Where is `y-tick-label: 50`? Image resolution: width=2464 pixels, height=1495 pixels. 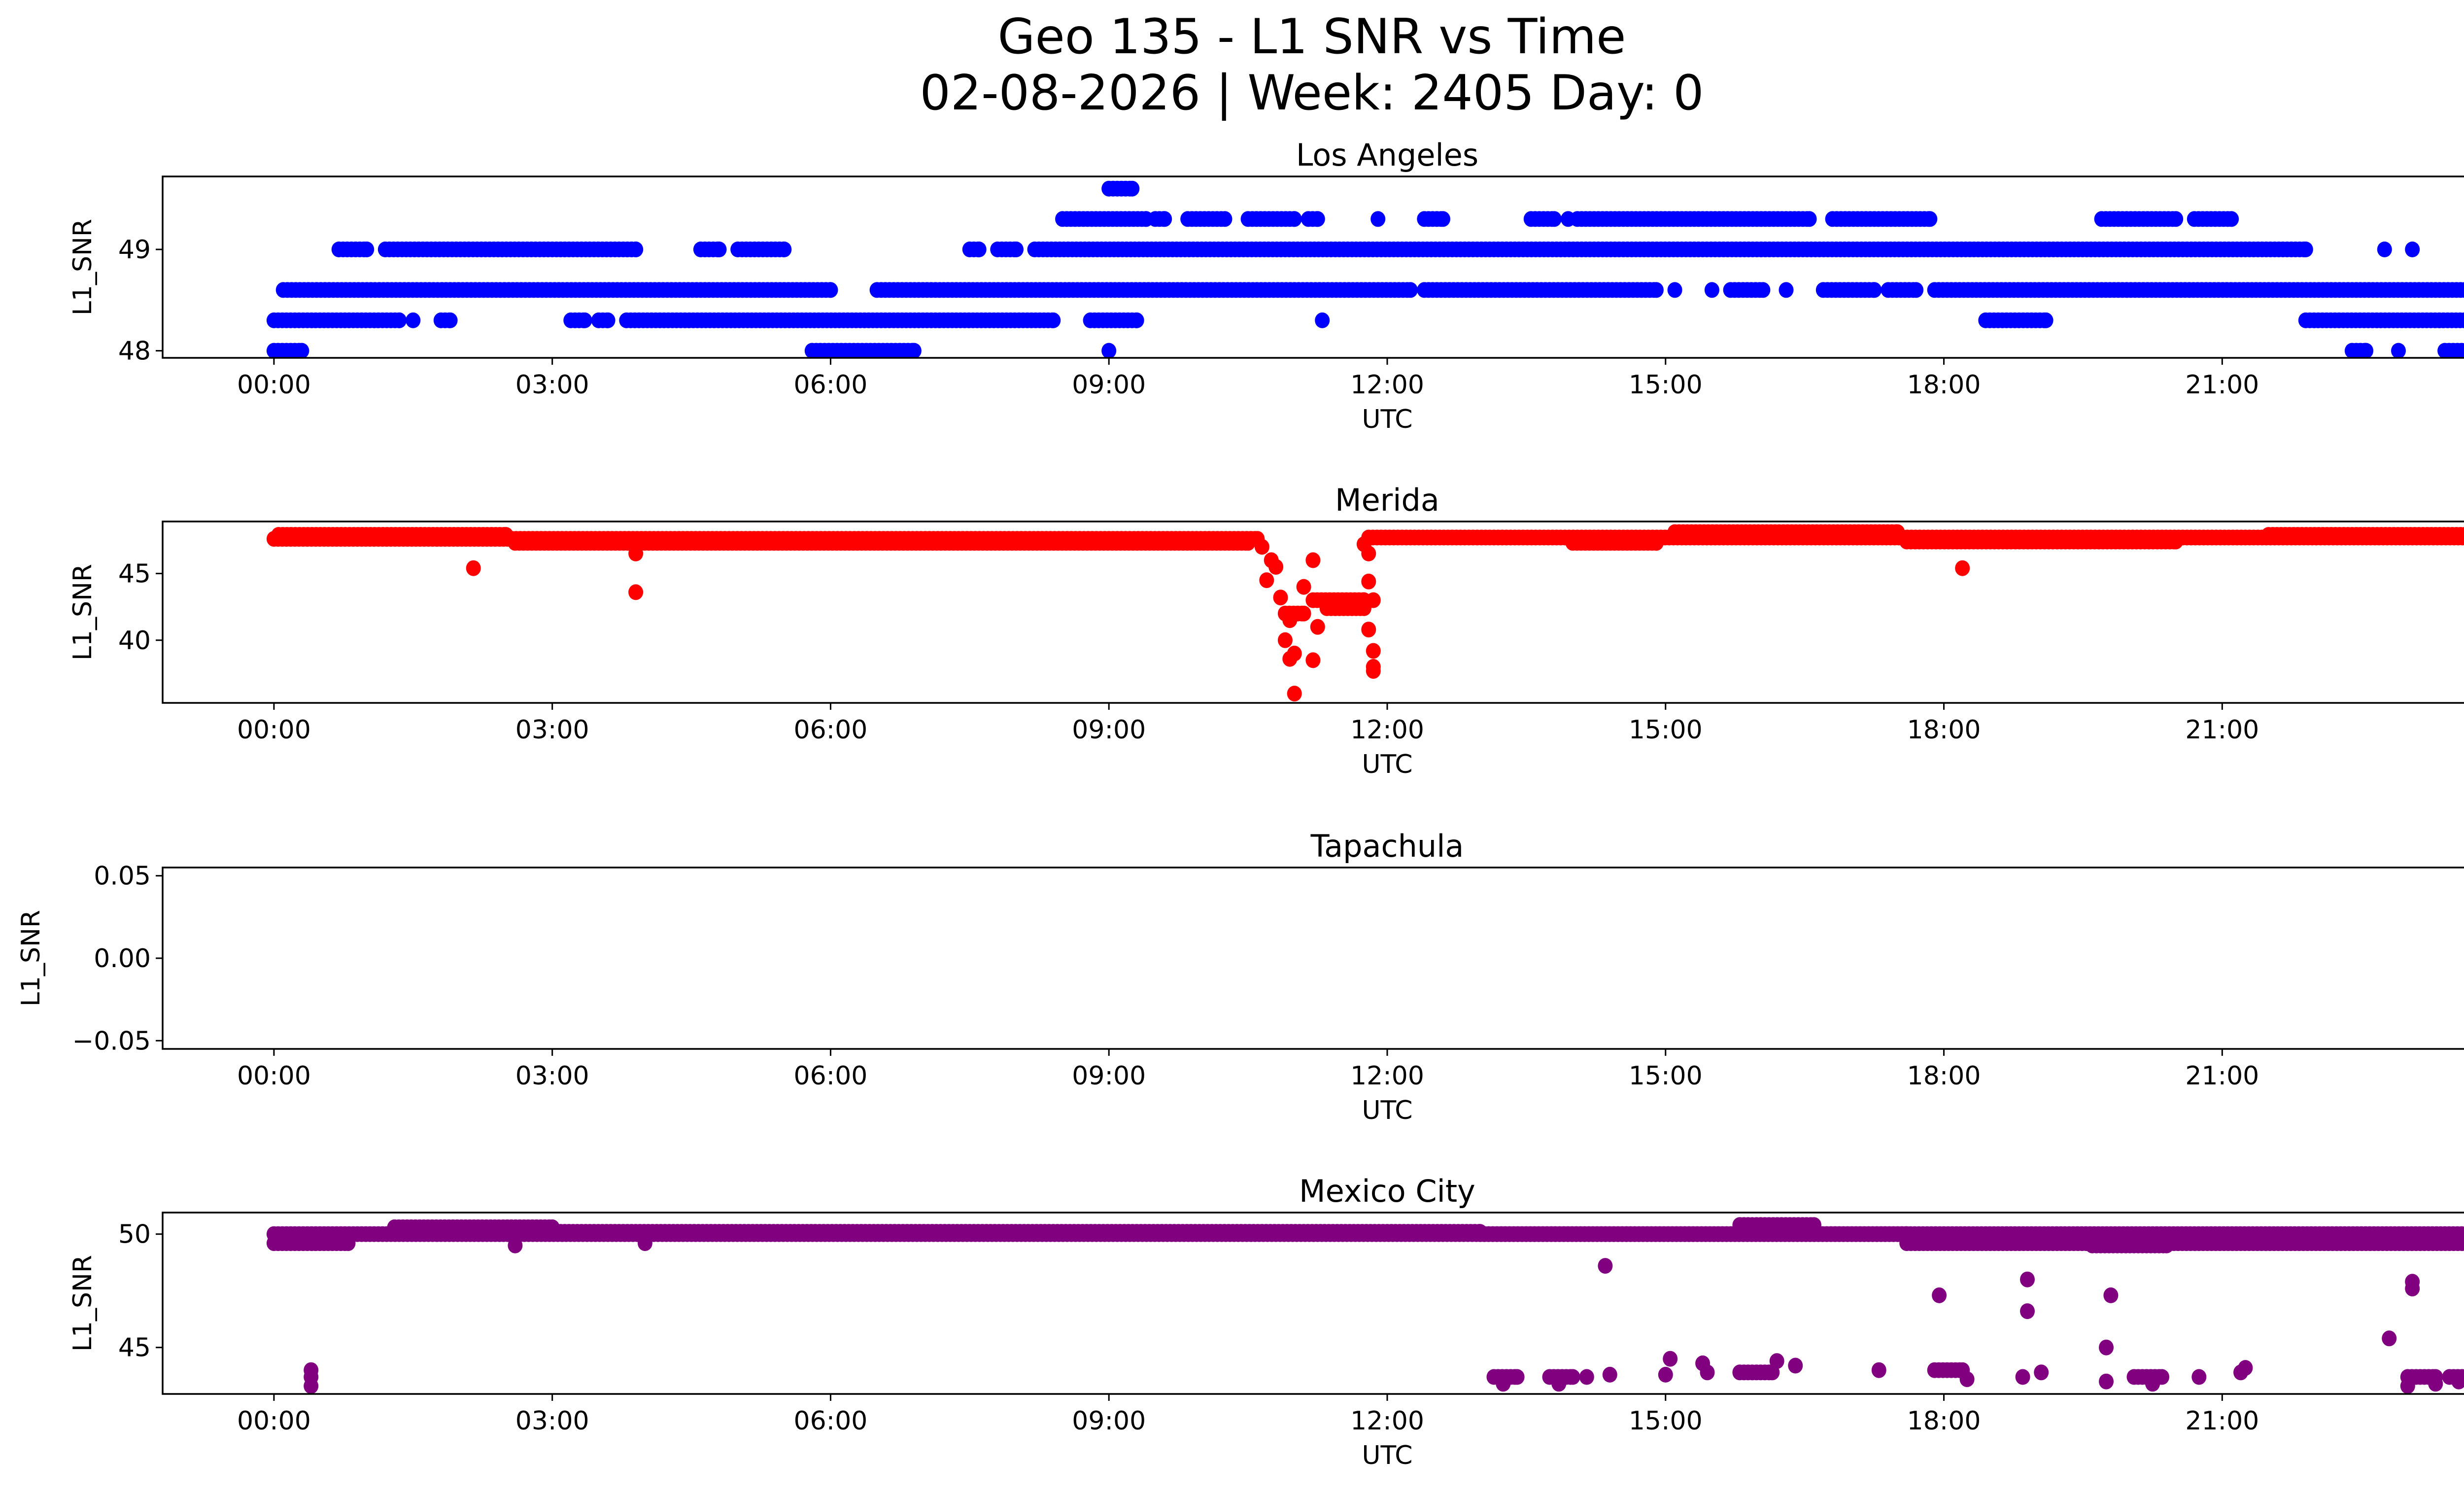 y-tick-label: 50 is located at coordinates (134, 1235).